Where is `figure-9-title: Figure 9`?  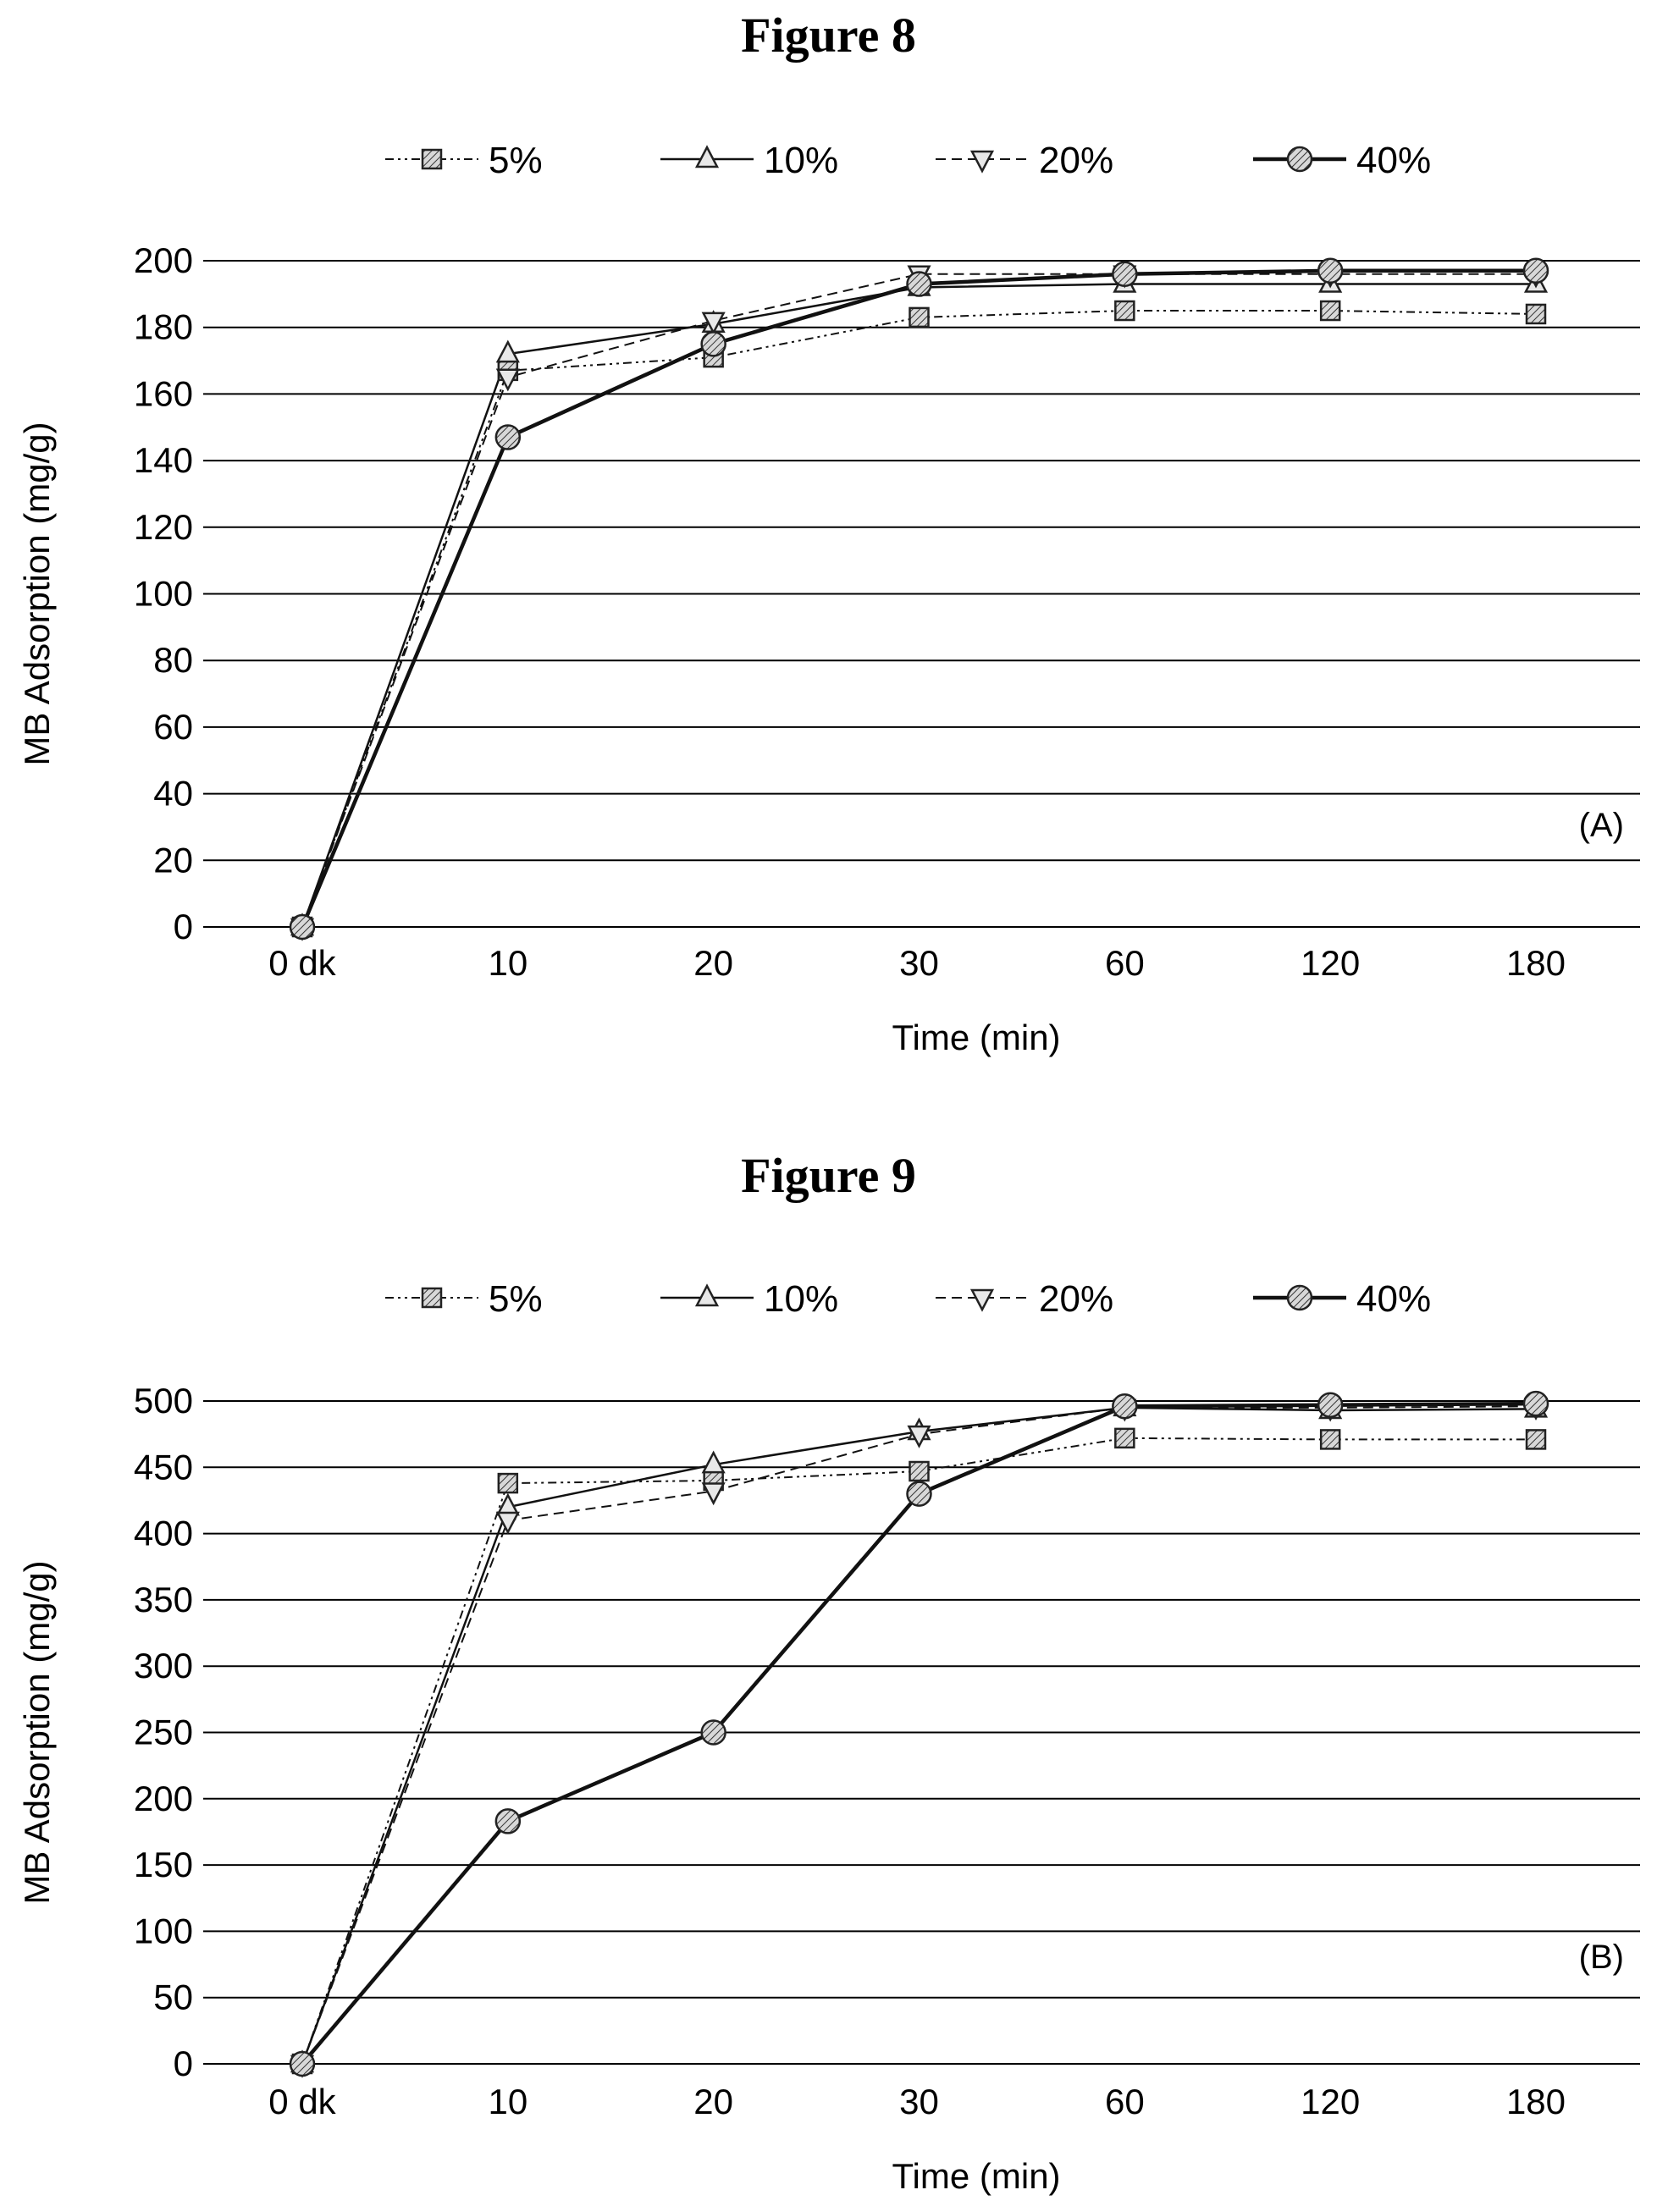
figure-9-title: Figure 9 is located at coordinates (828, 1175).